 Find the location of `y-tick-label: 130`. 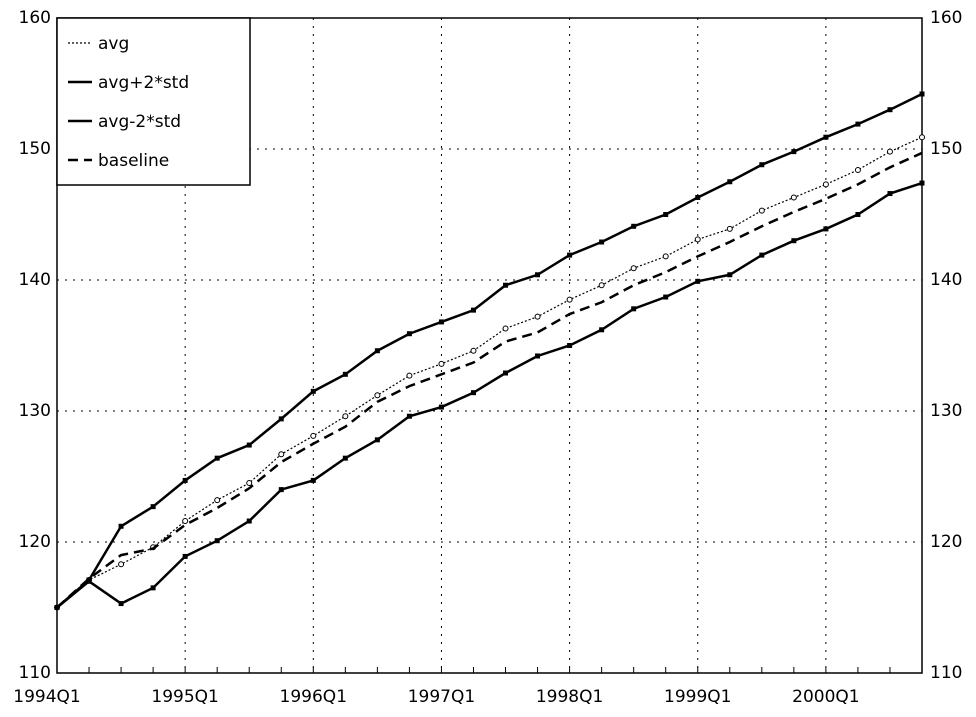

y-tick-label: 130 is located at coordinates (35, 411).